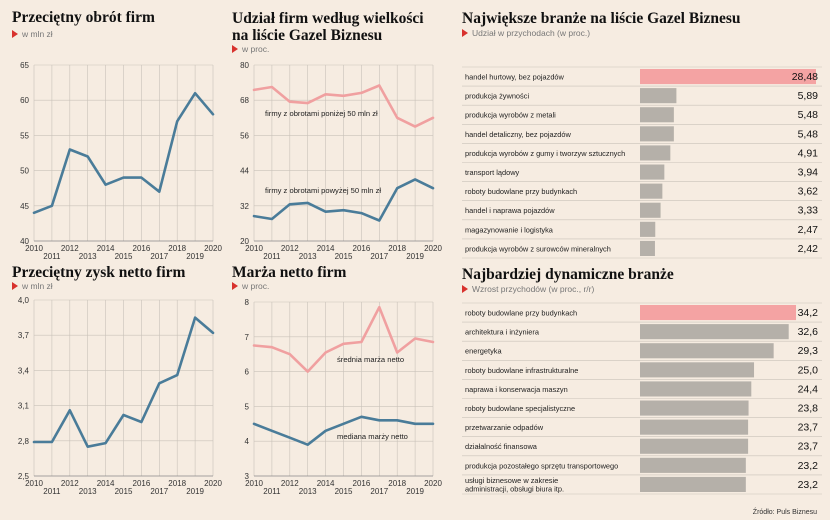 The height and width of the screenshot is (520, 830). Describe the element at coordinates (492, 172) in the screenshot. I see `category-label: transport lądowy` at that location.